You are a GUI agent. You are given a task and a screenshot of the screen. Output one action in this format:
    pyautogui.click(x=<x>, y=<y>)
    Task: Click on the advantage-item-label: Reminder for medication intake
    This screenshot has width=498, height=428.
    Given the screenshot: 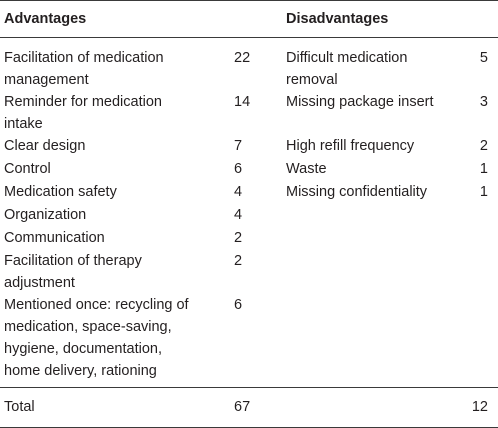 What is the action you would take?
    pyautogui.click(x=83, y=113)
    